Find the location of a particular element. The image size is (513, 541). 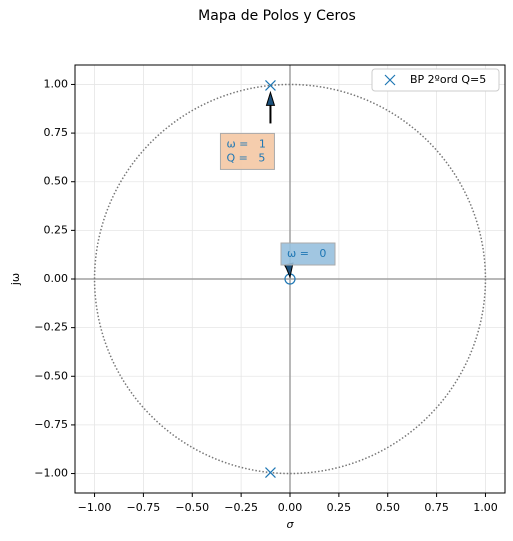

annotation-text: ω = 1 is located at coordinates (245, 143).